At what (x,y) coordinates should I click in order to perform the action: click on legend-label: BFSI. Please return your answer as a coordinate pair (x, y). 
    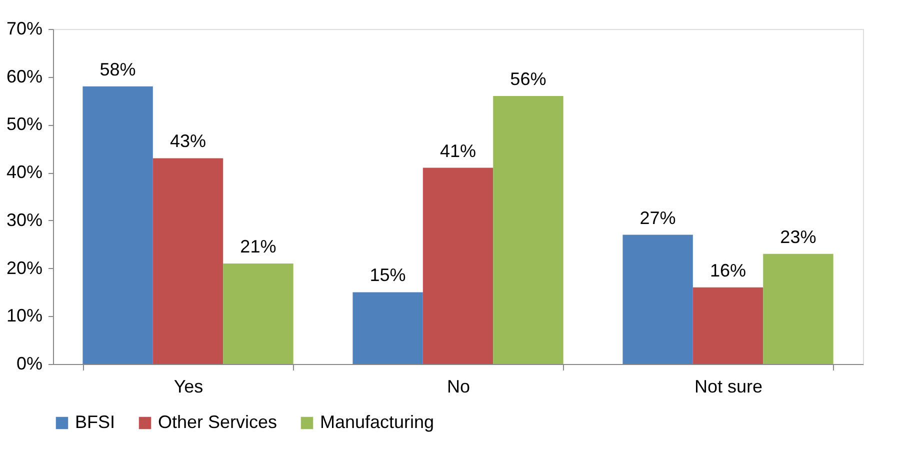
    Looking at the image, I should click on (95, 422).